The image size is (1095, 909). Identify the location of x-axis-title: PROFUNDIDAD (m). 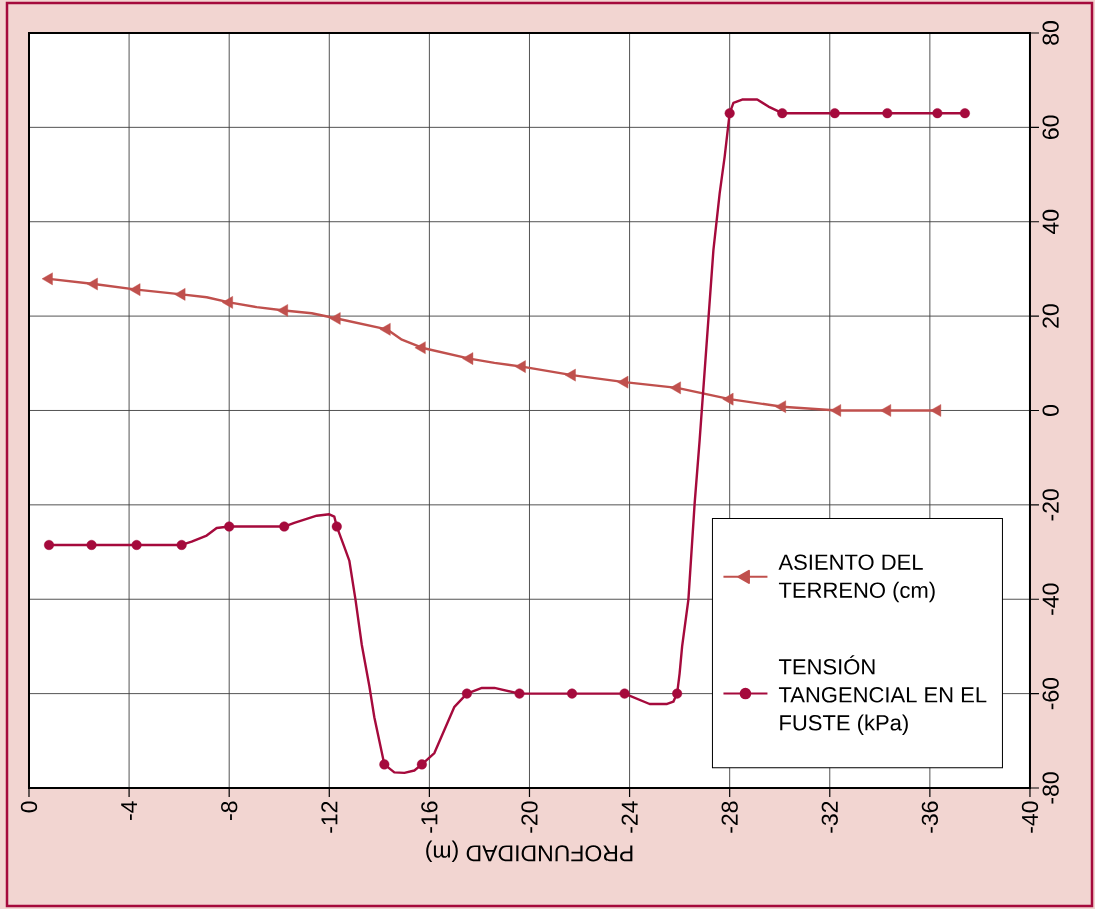
(529, 851).